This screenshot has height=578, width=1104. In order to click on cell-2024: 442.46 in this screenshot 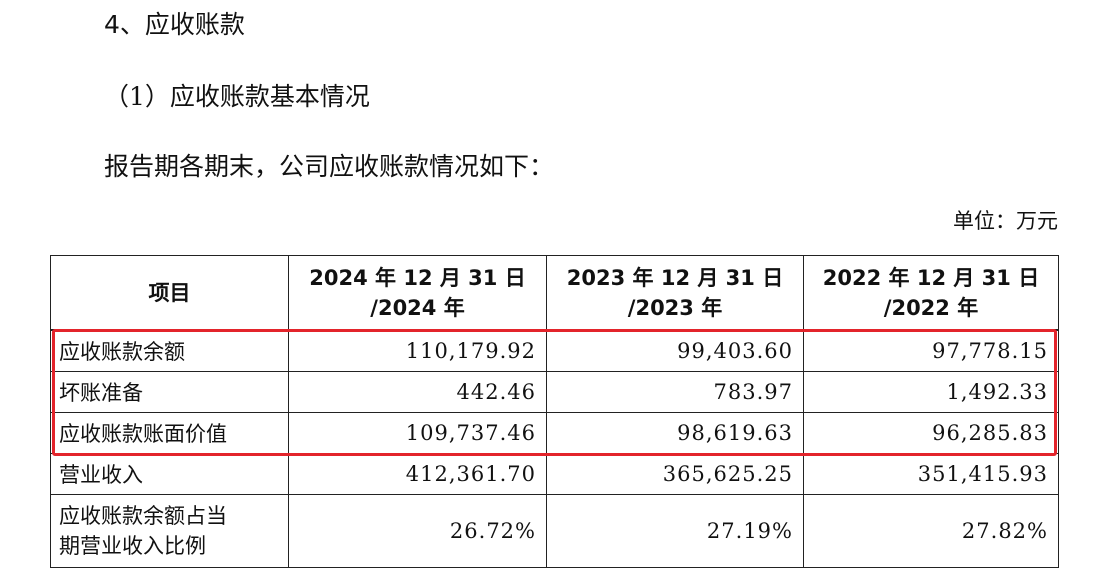, I will do `click(417, 392)`.